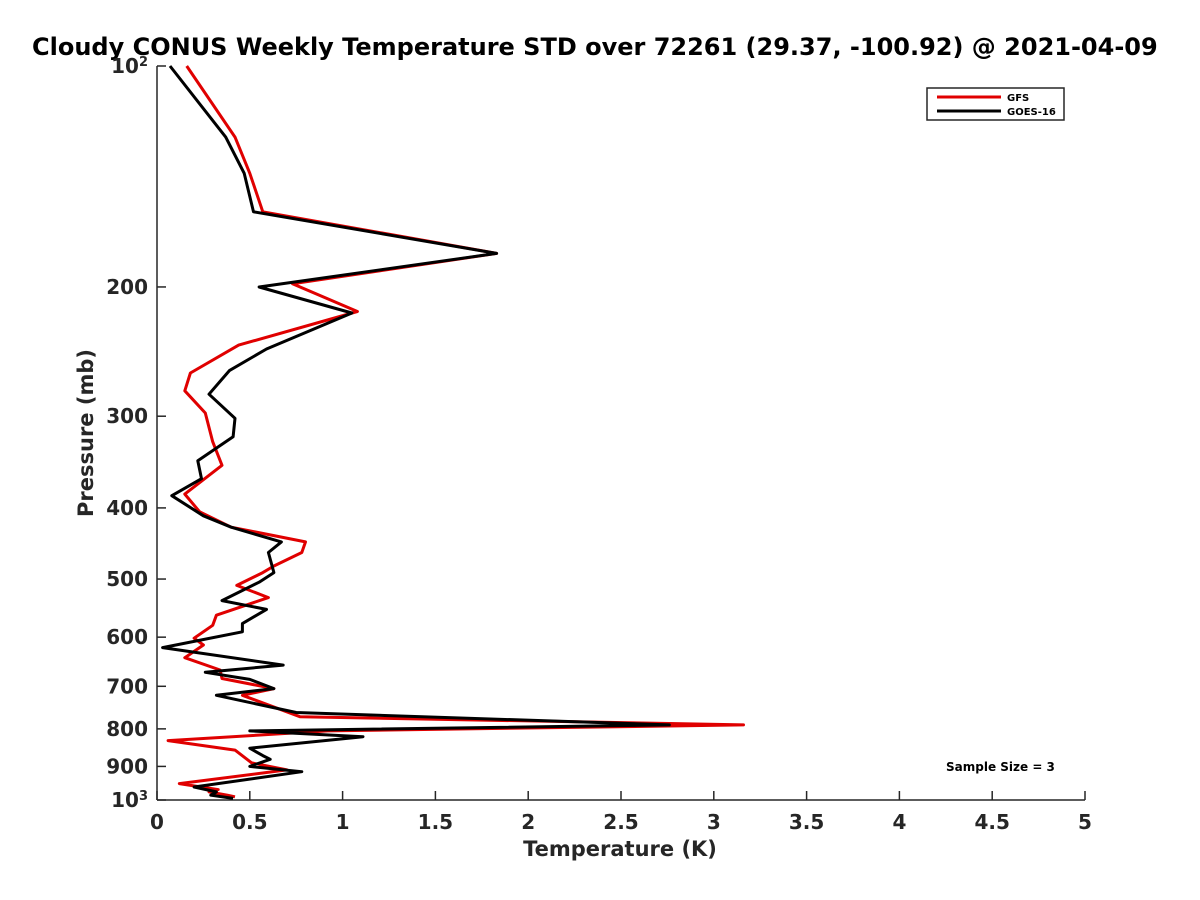  I want to click on legend-entry-label: GFS, so click(1018, 98).